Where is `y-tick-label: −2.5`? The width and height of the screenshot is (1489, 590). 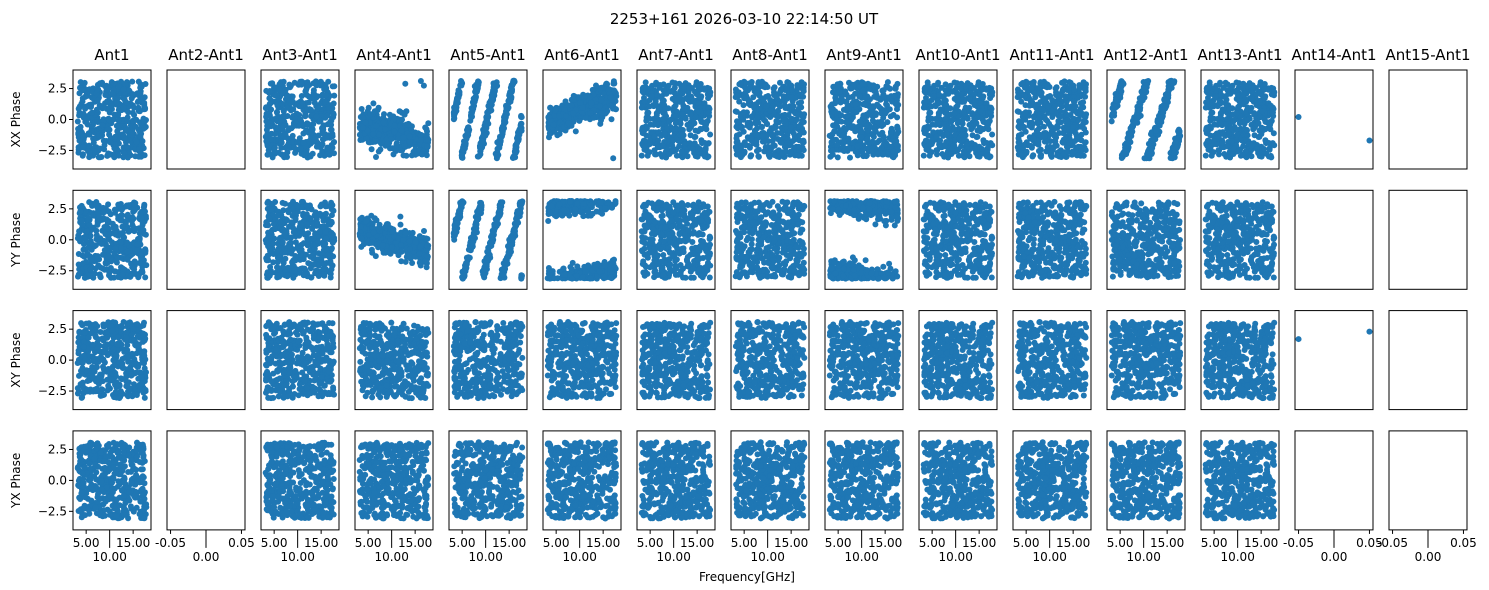 y-tick-label: −2.5 is located at coordinates (52, 511).